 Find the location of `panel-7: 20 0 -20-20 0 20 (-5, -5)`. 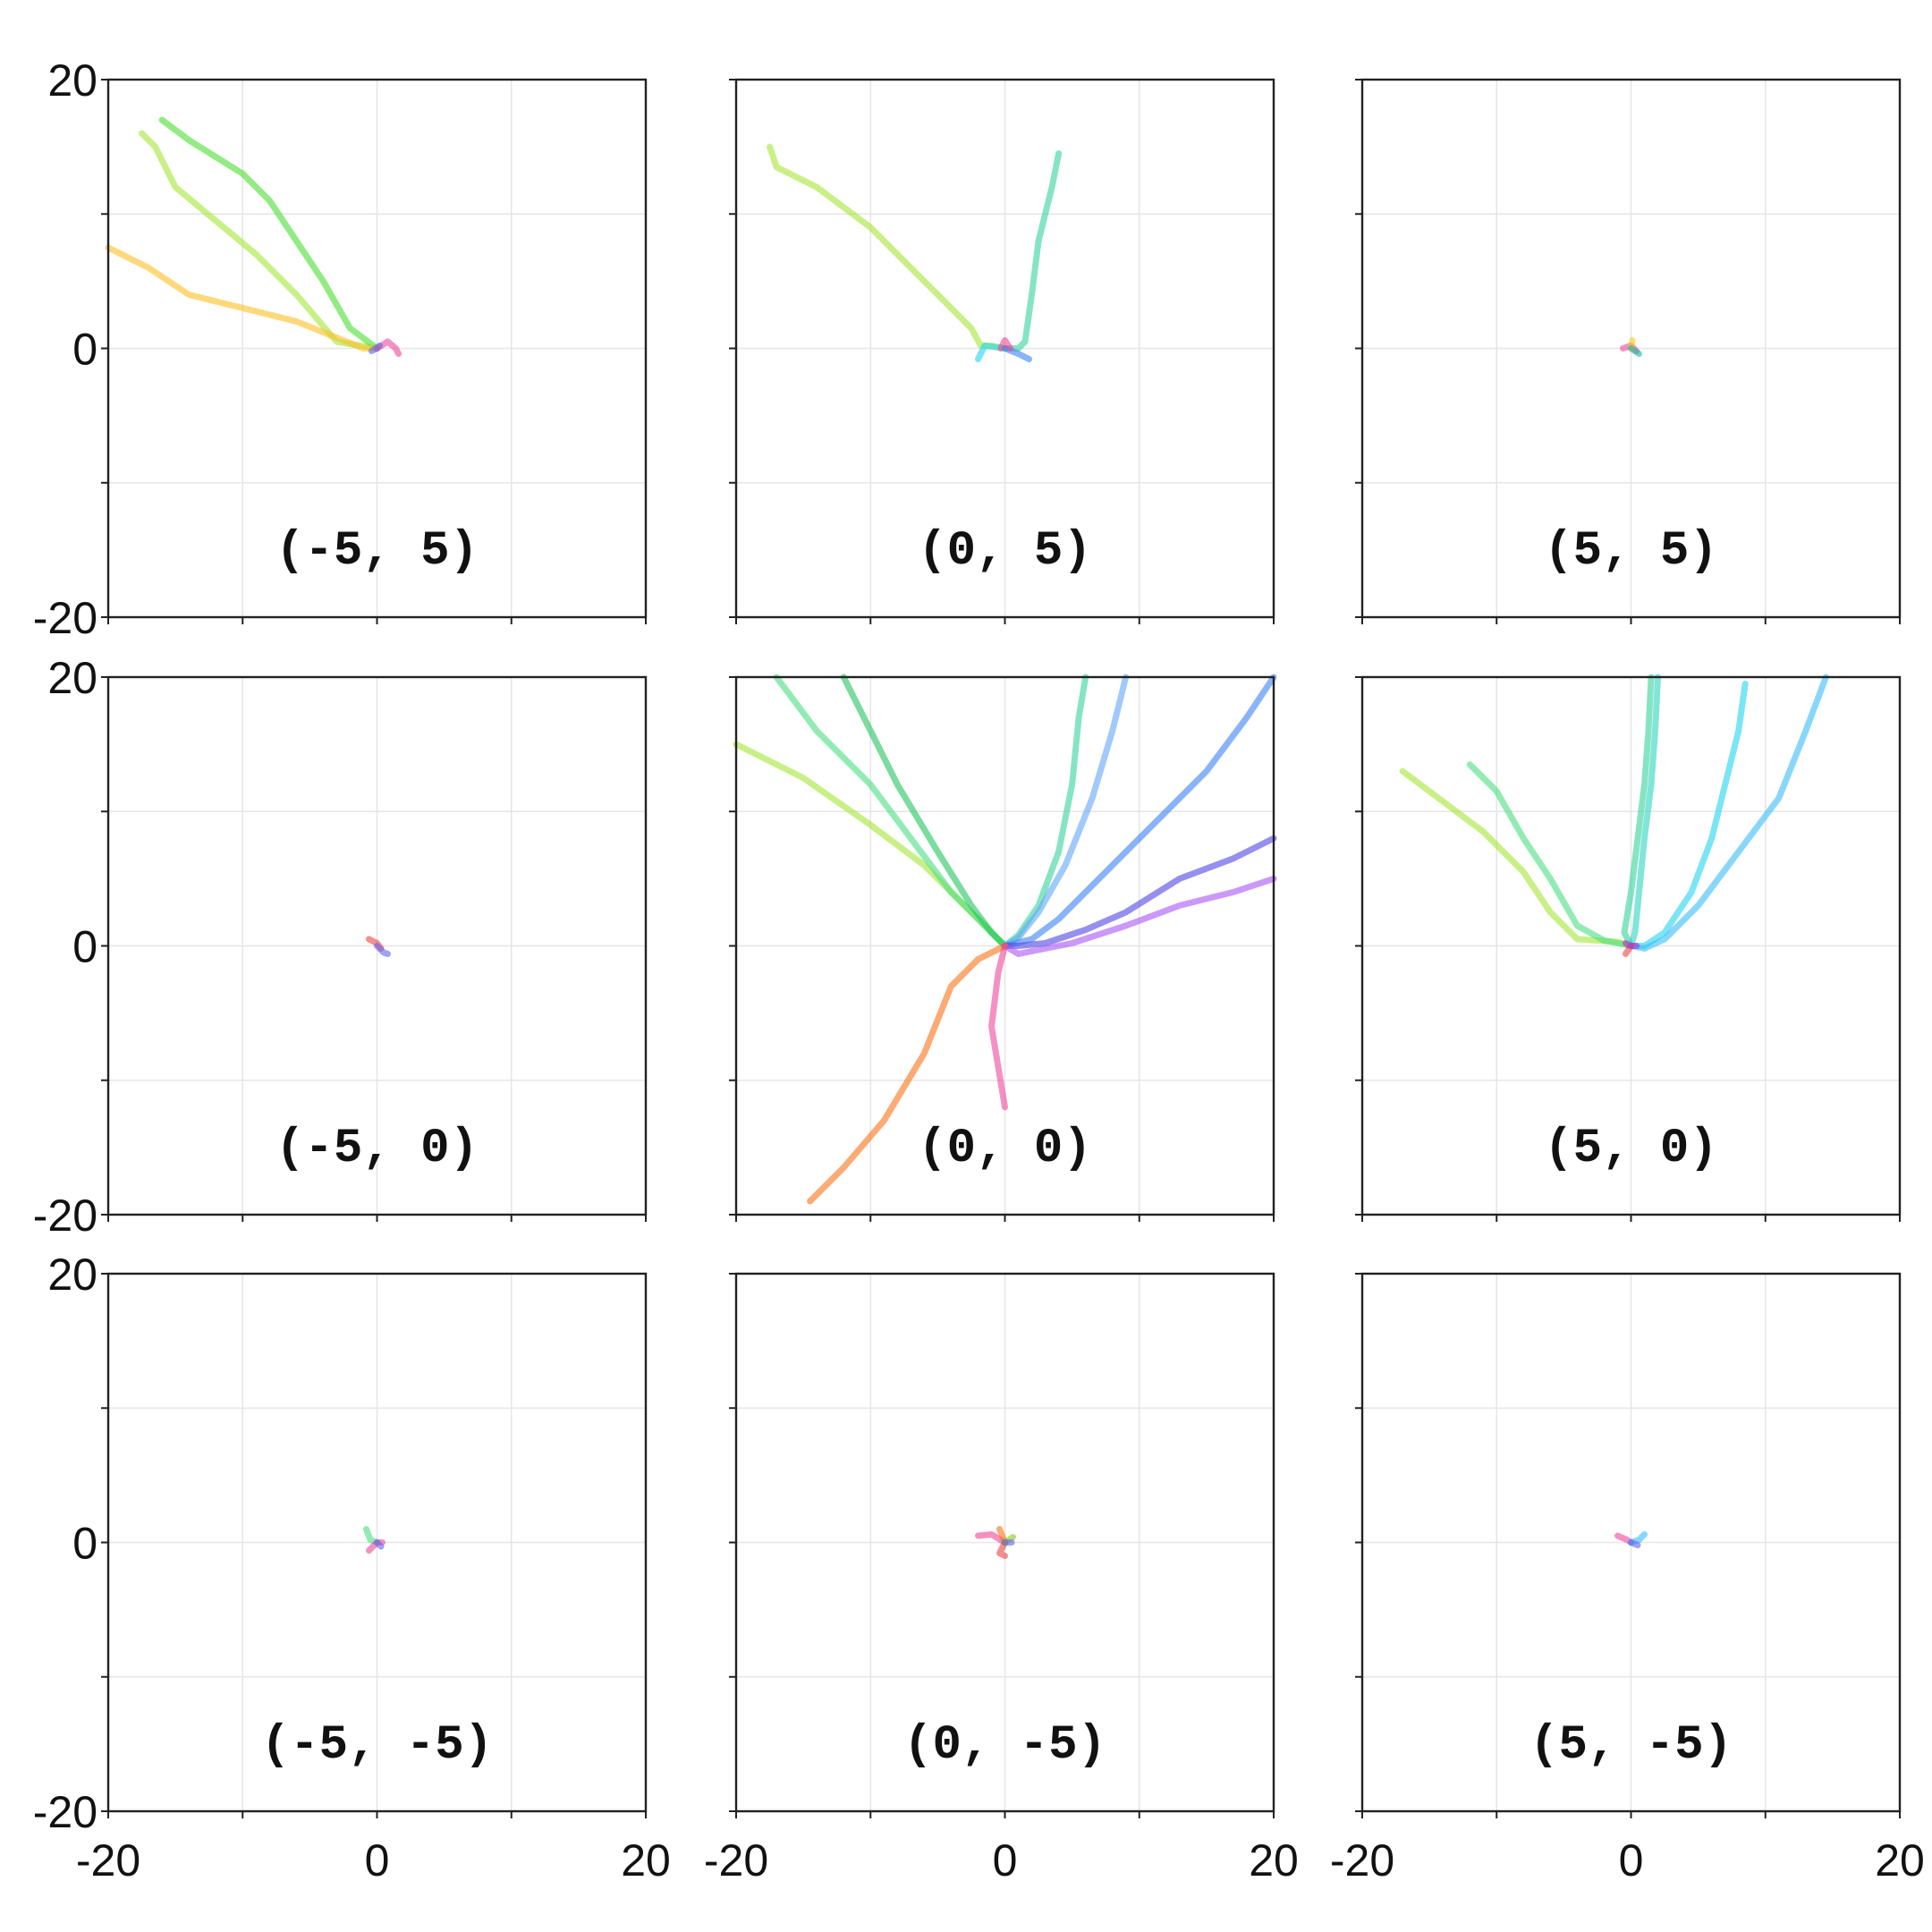

panel-7: 20 0 -20-20 0 20 (-5, -5) is located at coordinates (352, 1567).